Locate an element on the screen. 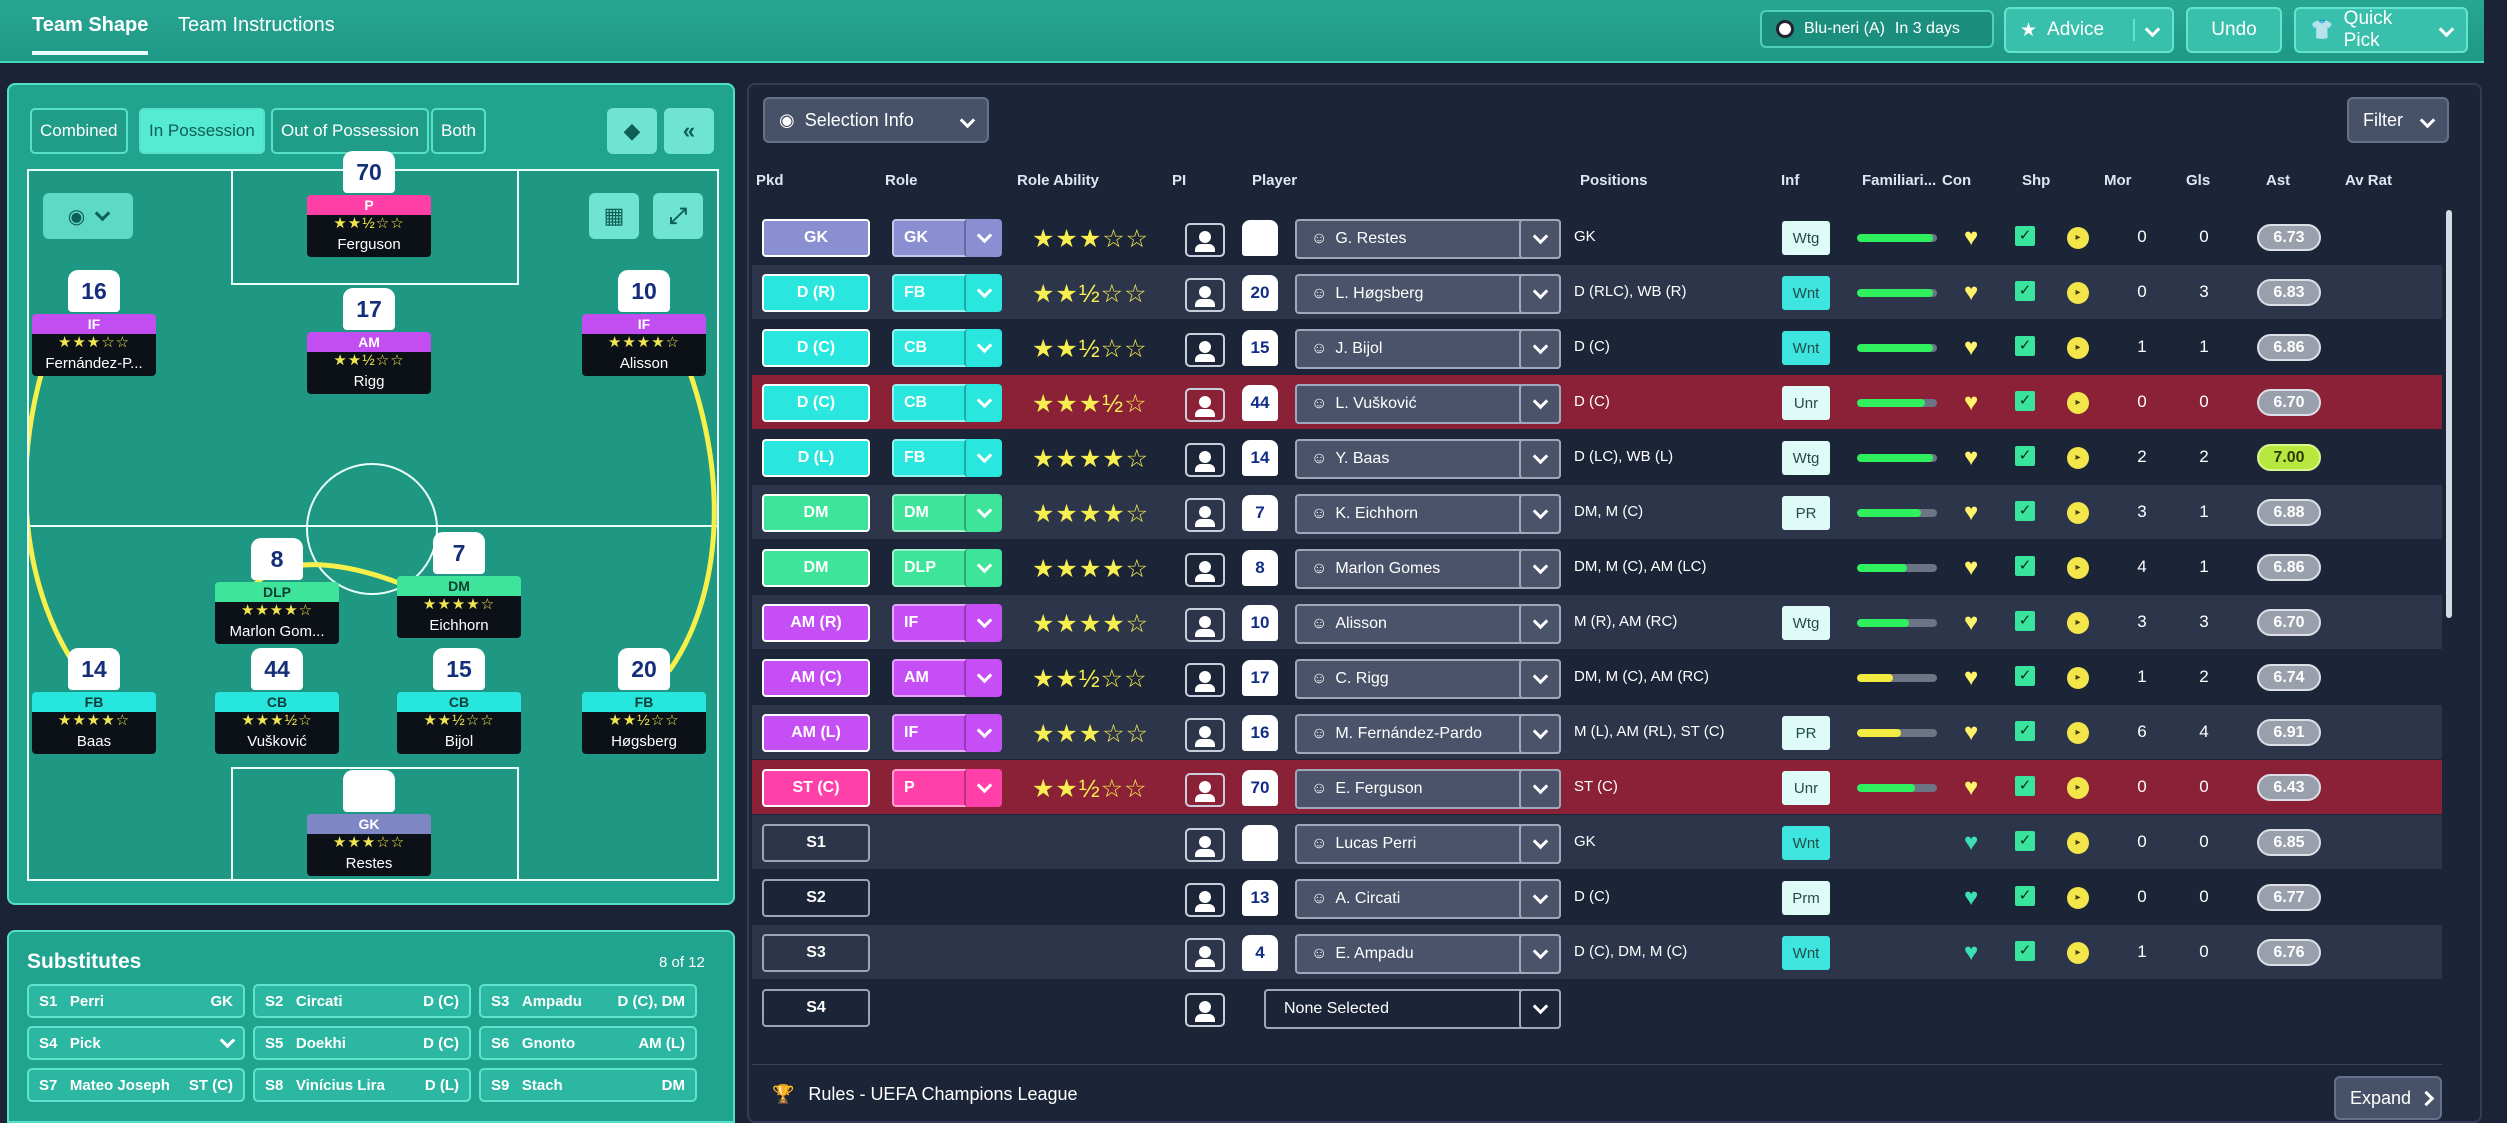 This screenshot has width=2507, height=1123. quick-pick-button: 👕 Quick Pick is located at coordinates (2381, 30).